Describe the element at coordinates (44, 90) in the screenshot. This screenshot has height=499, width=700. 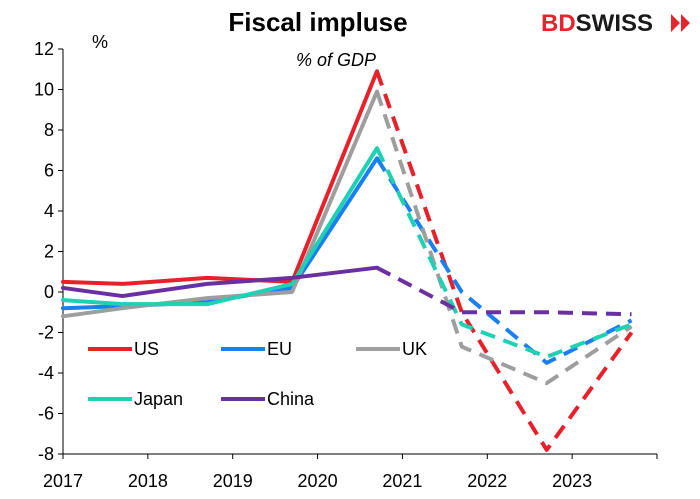
I see `y-tick-label: 10` at that location.